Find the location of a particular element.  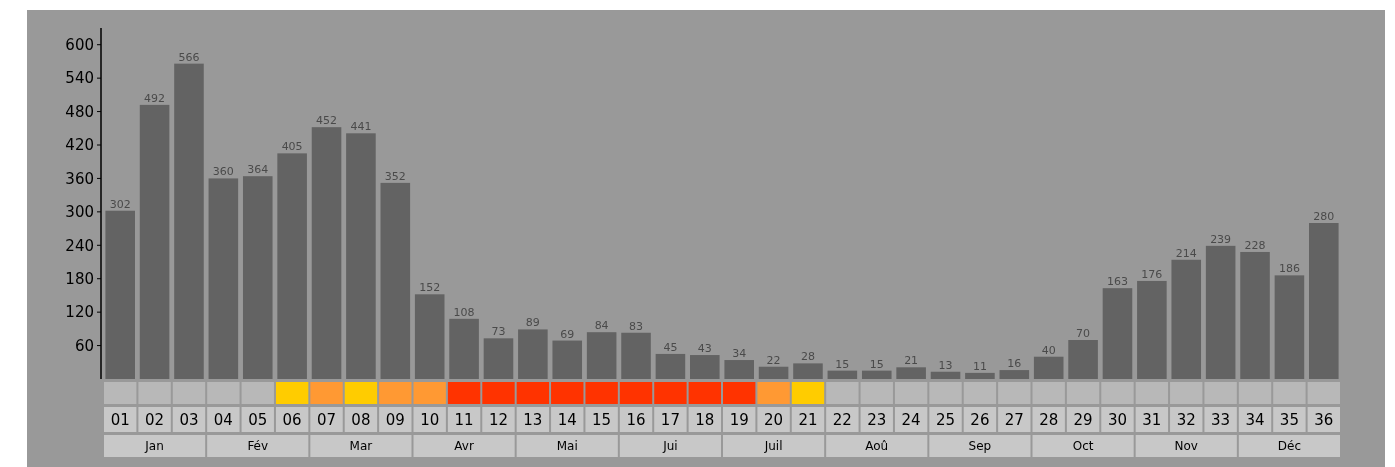

x-tick-label: 12 is located at coordinates (498, 420).